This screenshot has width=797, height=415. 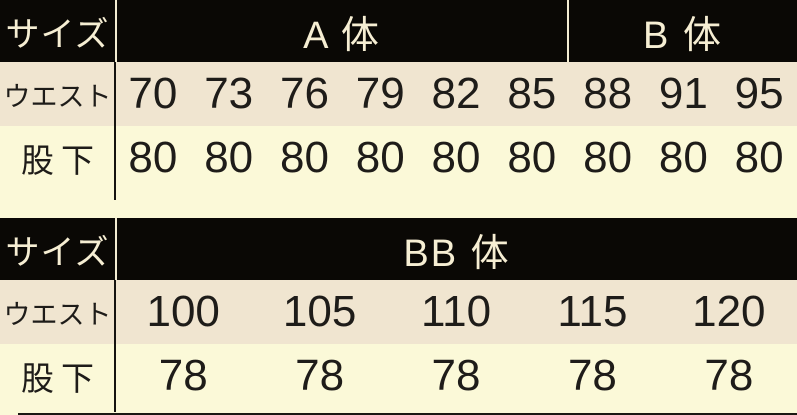 What do you see at coordinates (57, 314) in the screenshot?
I see `table2-waist-label: ウエスト` at bounding box center [57, 314].